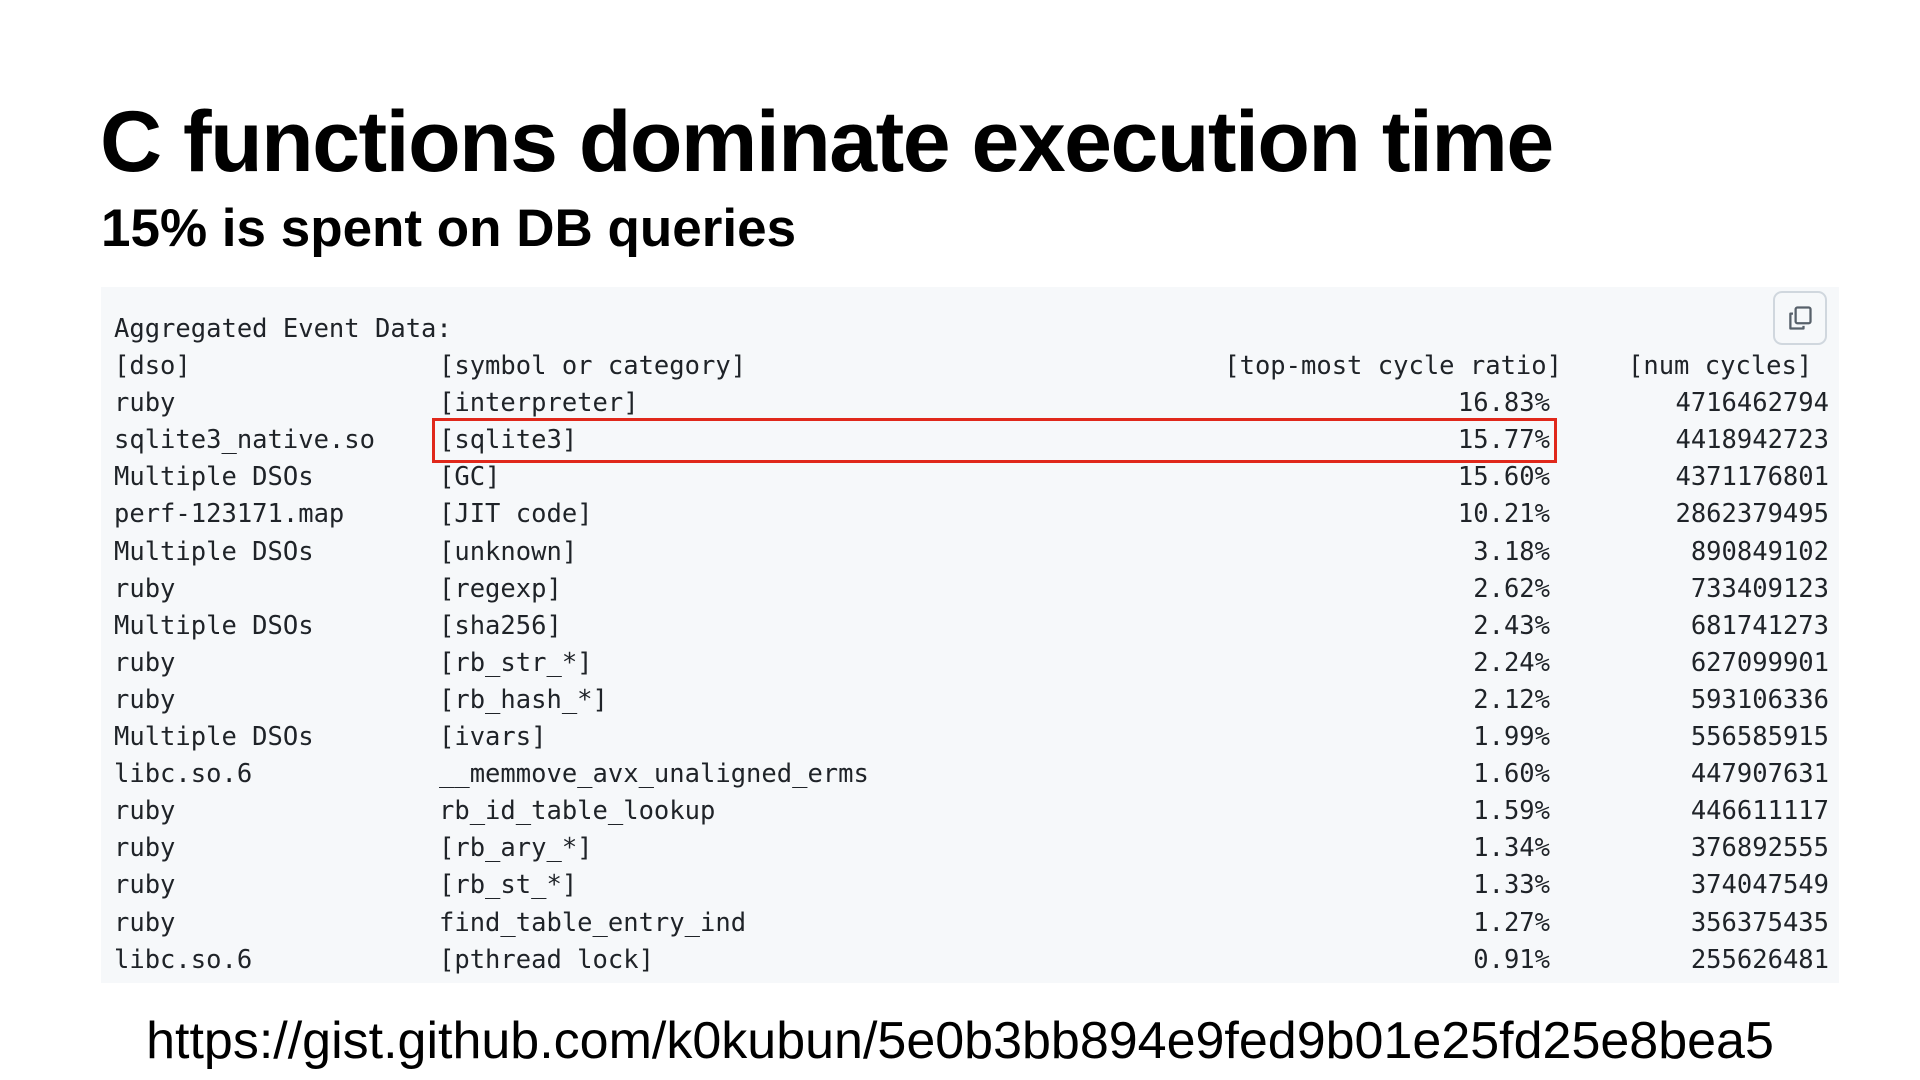 This screenshot has width=1920, height=1080. Describe the element at coordinates (1759, 959) in the screenshot. I see `cell-cycles: 255626481` at that location.